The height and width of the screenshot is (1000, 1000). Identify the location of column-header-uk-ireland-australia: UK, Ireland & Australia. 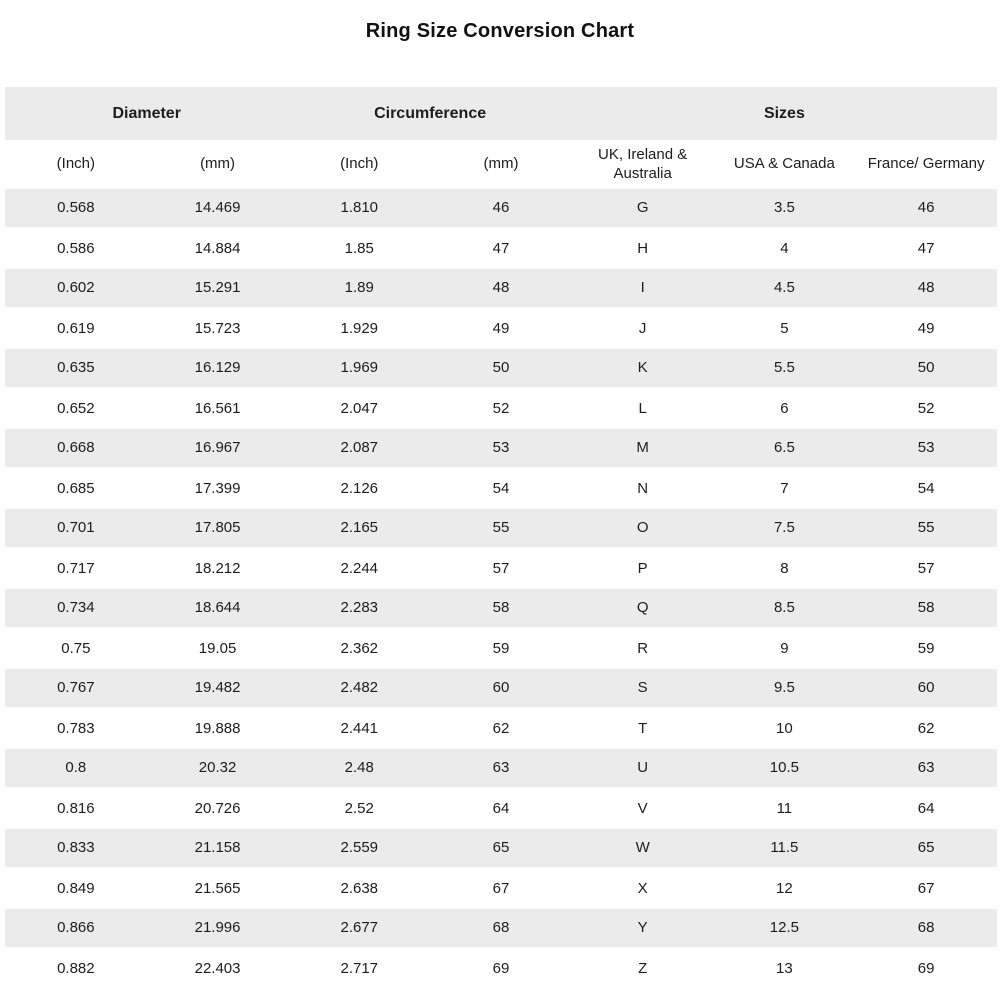
(643, 164).